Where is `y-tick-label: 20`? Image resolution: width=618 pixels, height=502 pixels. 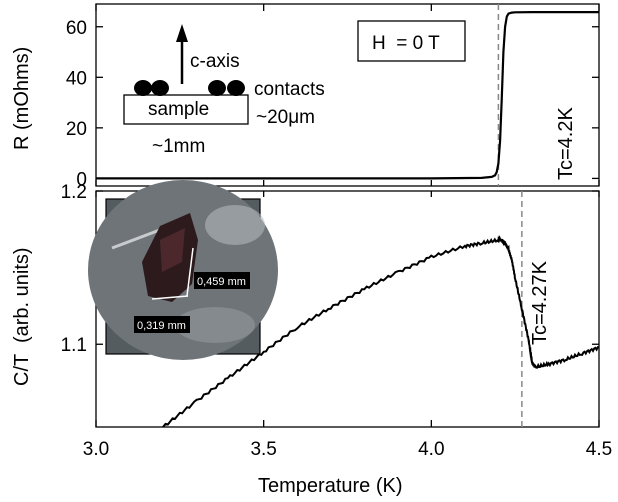 y-tick-label: 20 is located at coordinates (76, 129).